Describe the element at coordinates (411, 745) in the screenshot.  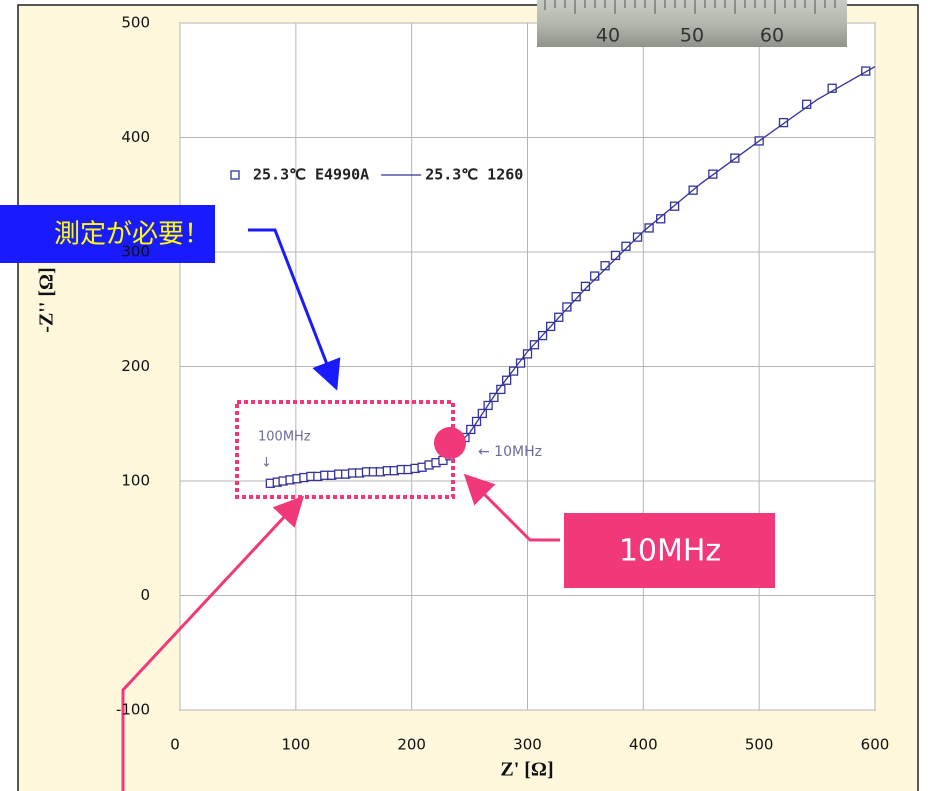
I see `x-tick-label: 200` at that location.